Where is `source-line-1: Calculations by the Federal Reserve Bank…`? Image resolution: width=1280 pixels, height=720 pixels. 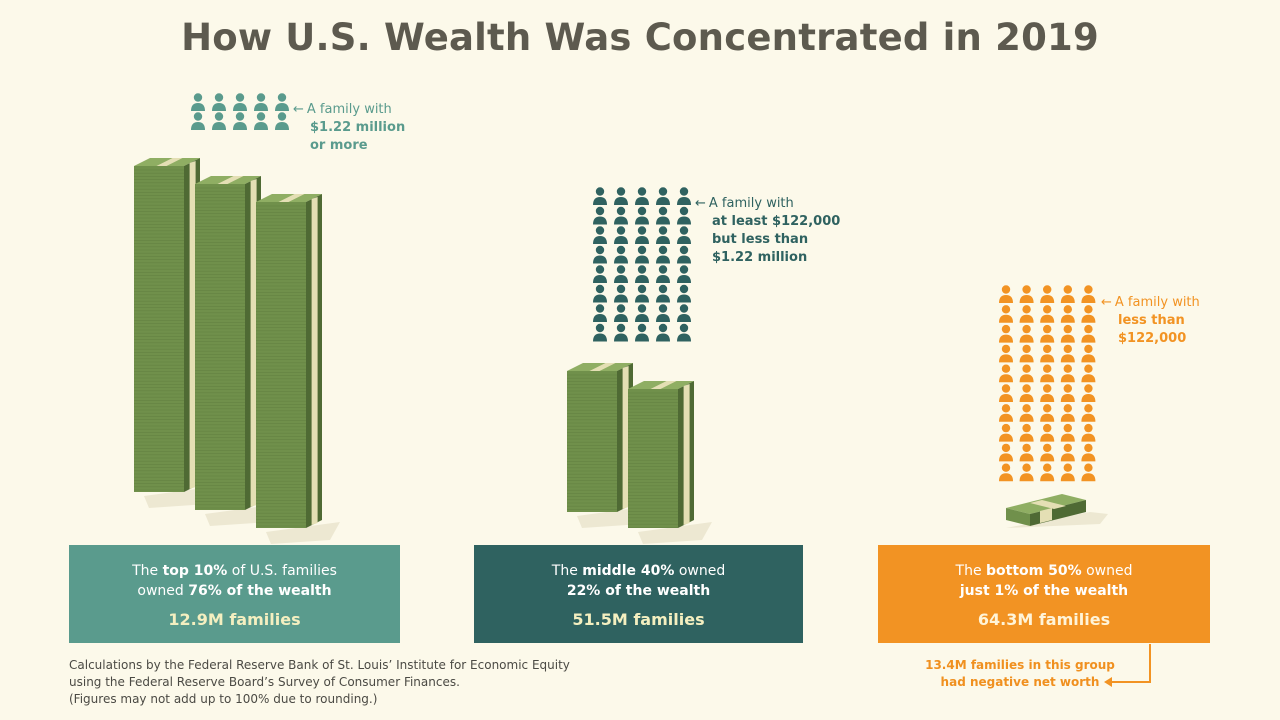
source-line-1: Calculations by the Federal Reserve Bank… is located at coordinates (319, 665).